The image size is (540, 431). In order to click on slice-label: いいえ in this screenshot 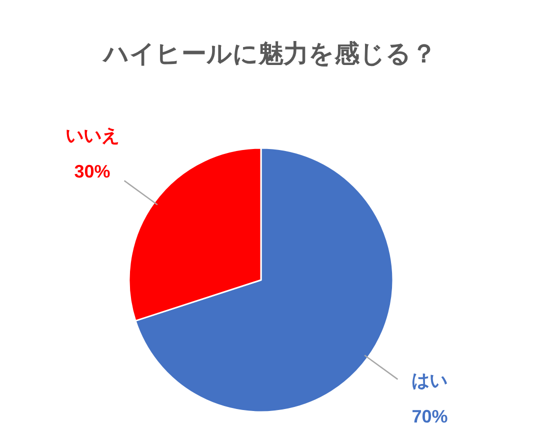, I will do `click(92, 135)`.